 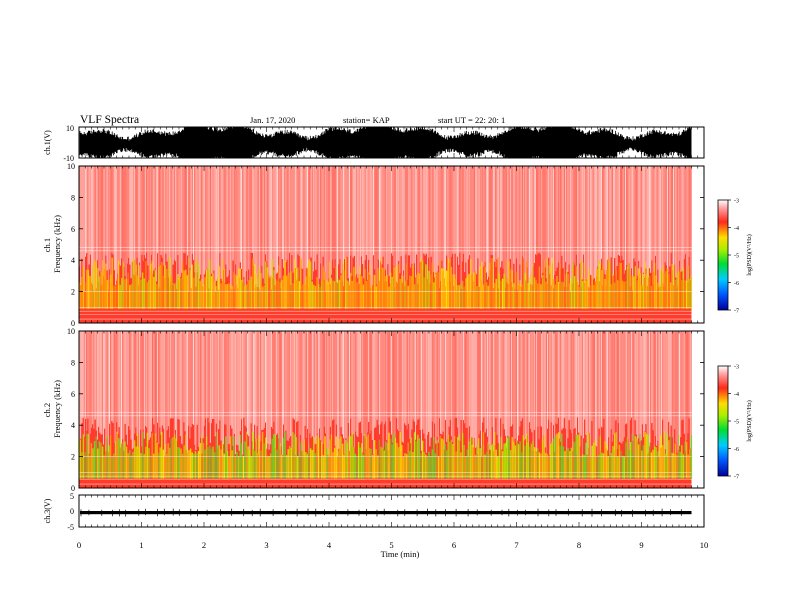 I want to click on time-tick-label: 3, so click(x=266, y=545).